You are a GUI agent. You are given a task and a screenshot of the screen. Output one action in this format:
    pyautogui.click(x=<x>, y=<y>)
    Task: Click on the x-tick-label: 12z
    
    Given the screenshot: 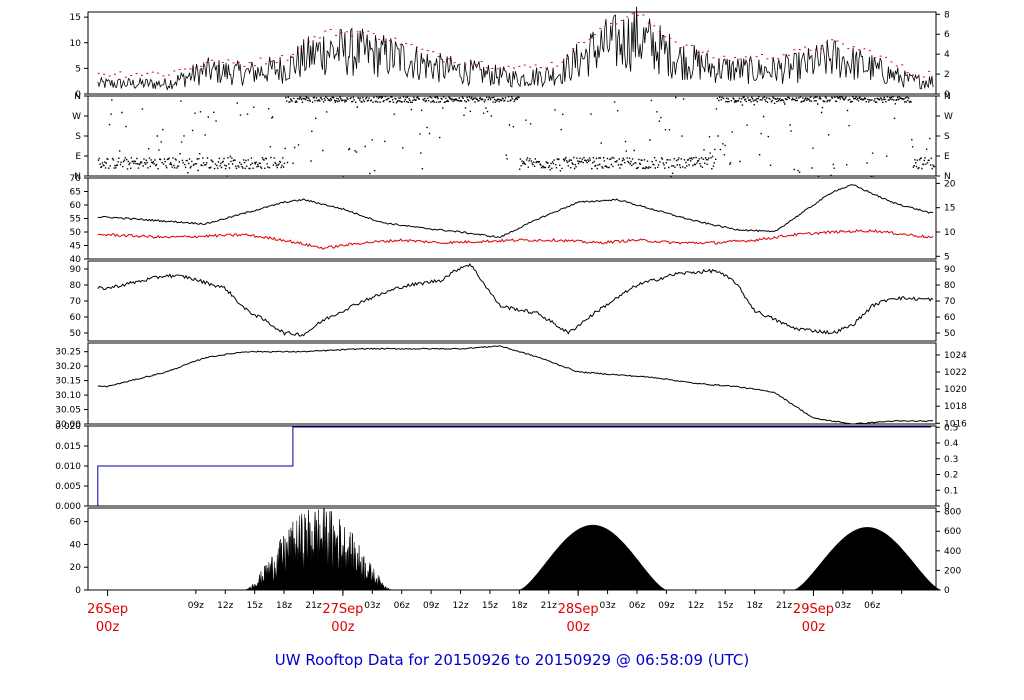 What is the action you would take?
    pyautogui.click(x=225, y=606)
    